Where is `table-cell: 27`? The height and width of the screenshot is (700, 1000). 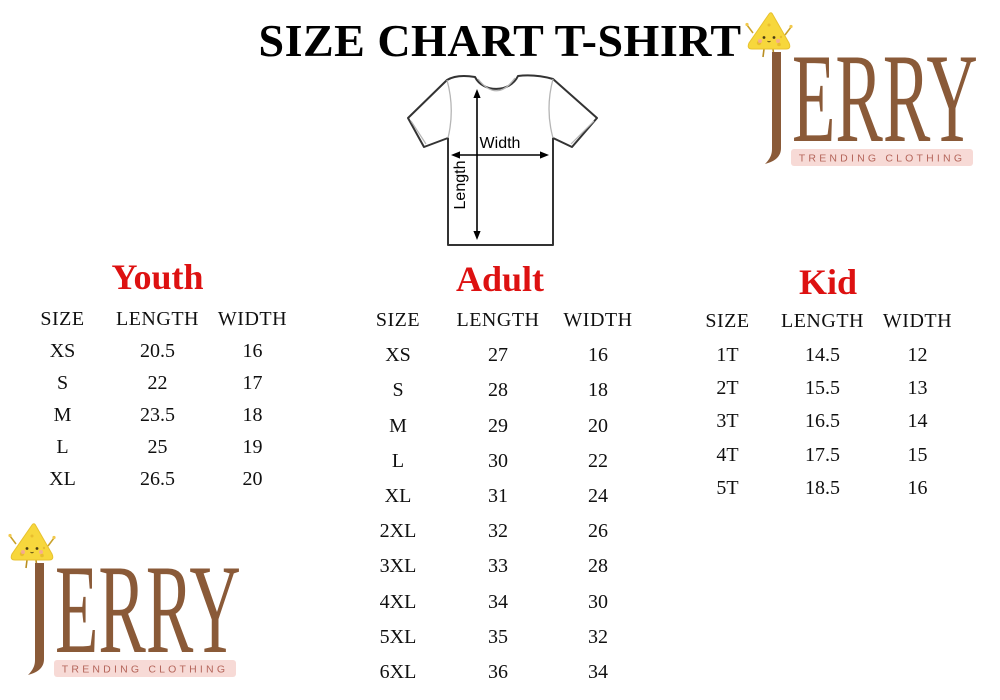 table-cell: 27 is located at coordinates (498, 355).